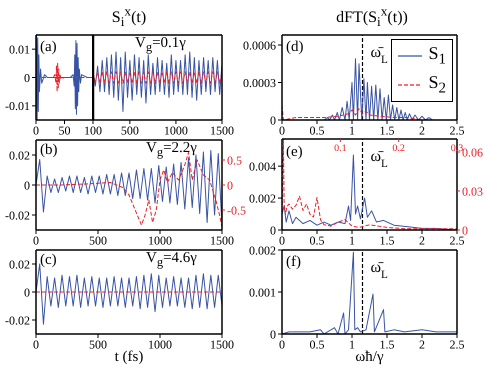 The image size is (488, 368). What do you see at coordinates (293, 262) in the screenshot?
I see `annotation: (f)` at bounding box center [293, 262].